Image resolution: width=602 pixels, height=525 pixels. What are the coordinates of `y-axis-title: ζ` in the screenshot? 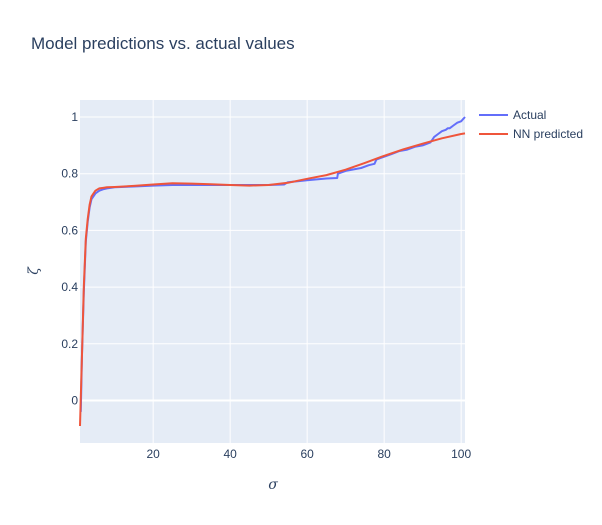 It's located at (34, 270).